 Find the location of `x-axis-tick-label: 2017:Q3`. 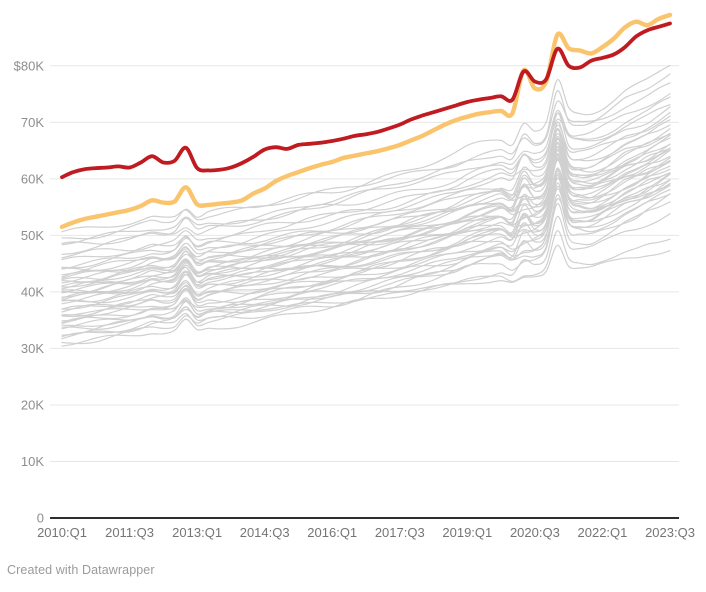

x-axis-tick-label: 2017:Q3 is located at coordinates (400, 532).